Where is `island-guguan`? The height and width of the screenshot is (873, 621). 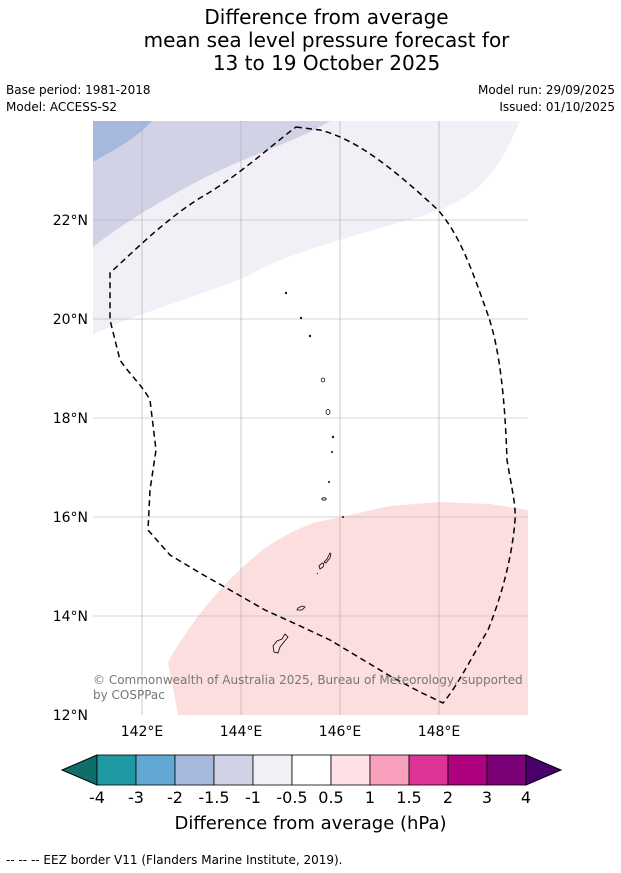
island-guguan is located at coordinates (331, 451).